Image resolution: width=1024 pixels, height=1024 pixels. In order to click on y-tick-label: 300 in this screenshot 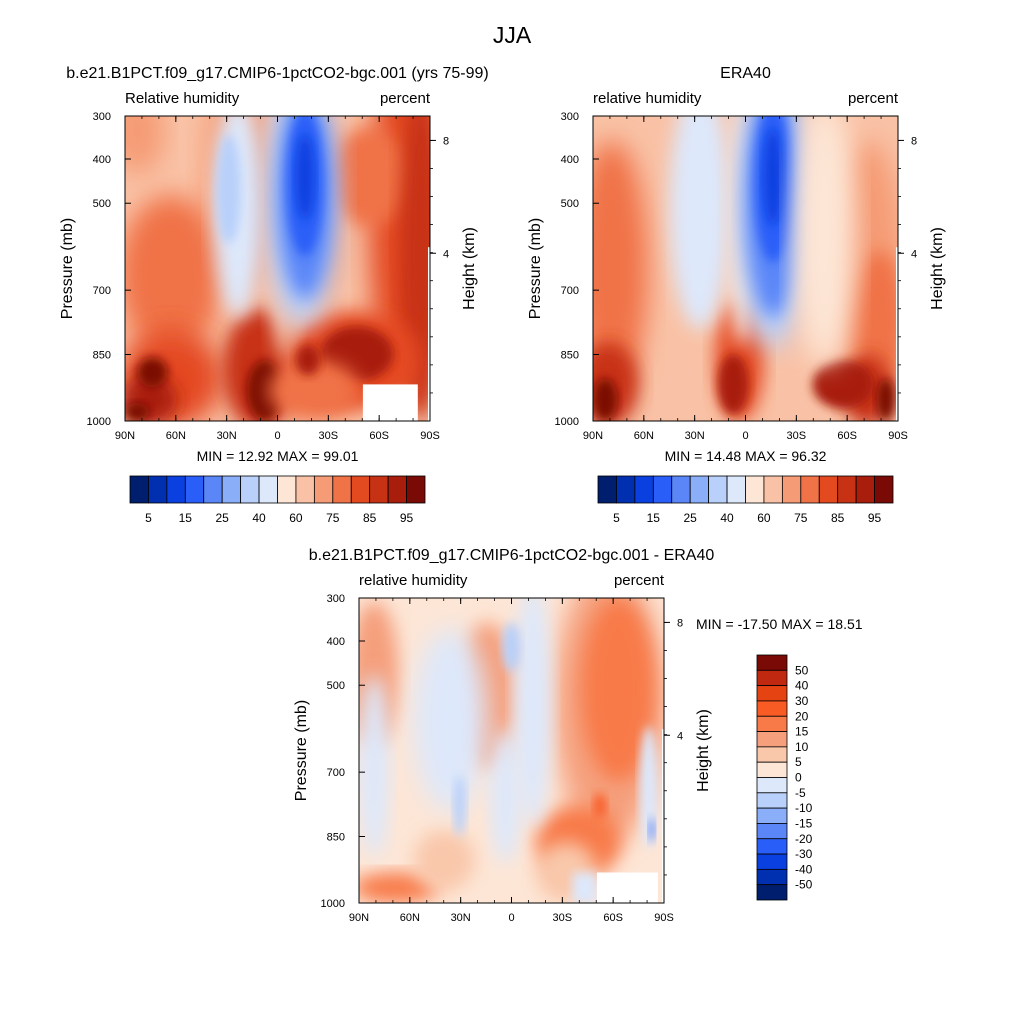, I will do `click(102, 117)`.